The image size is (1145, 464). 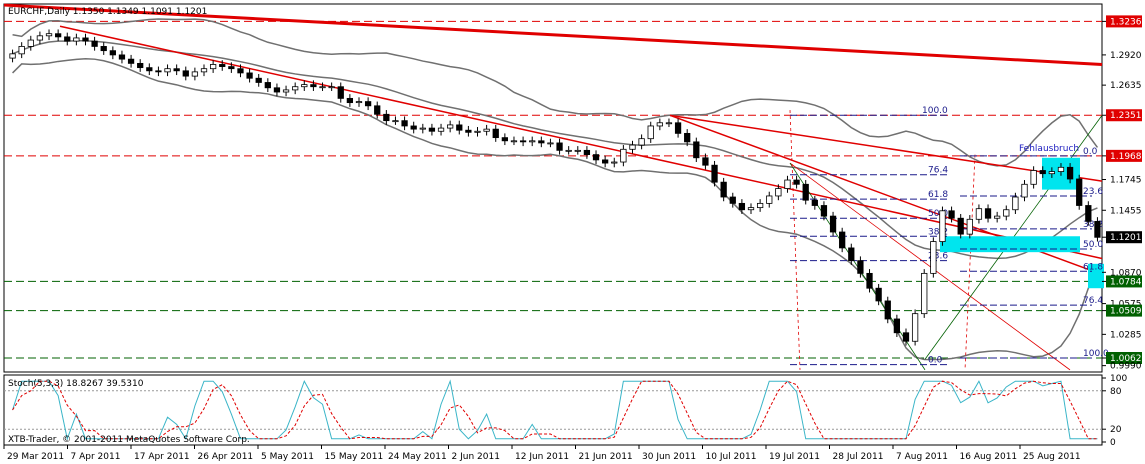 I want to click on x-tick-label: 21 Jun 2011, so click(x=606, y=457).